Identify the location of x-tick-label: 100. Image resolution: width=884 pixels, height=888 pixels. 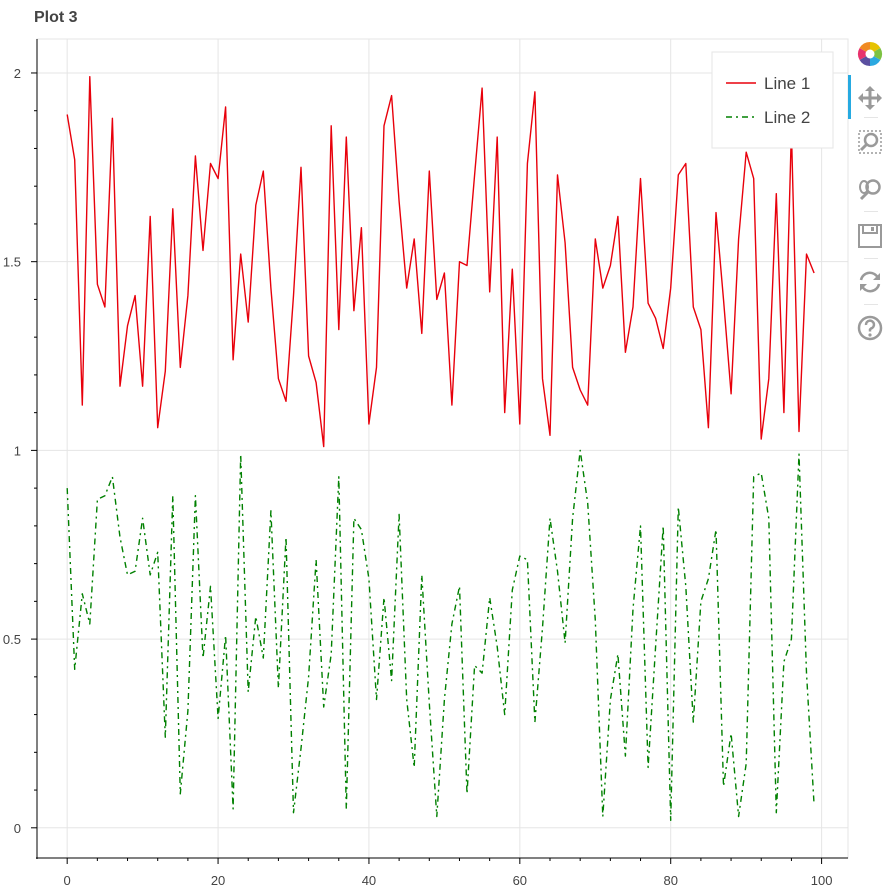
(822, 880).